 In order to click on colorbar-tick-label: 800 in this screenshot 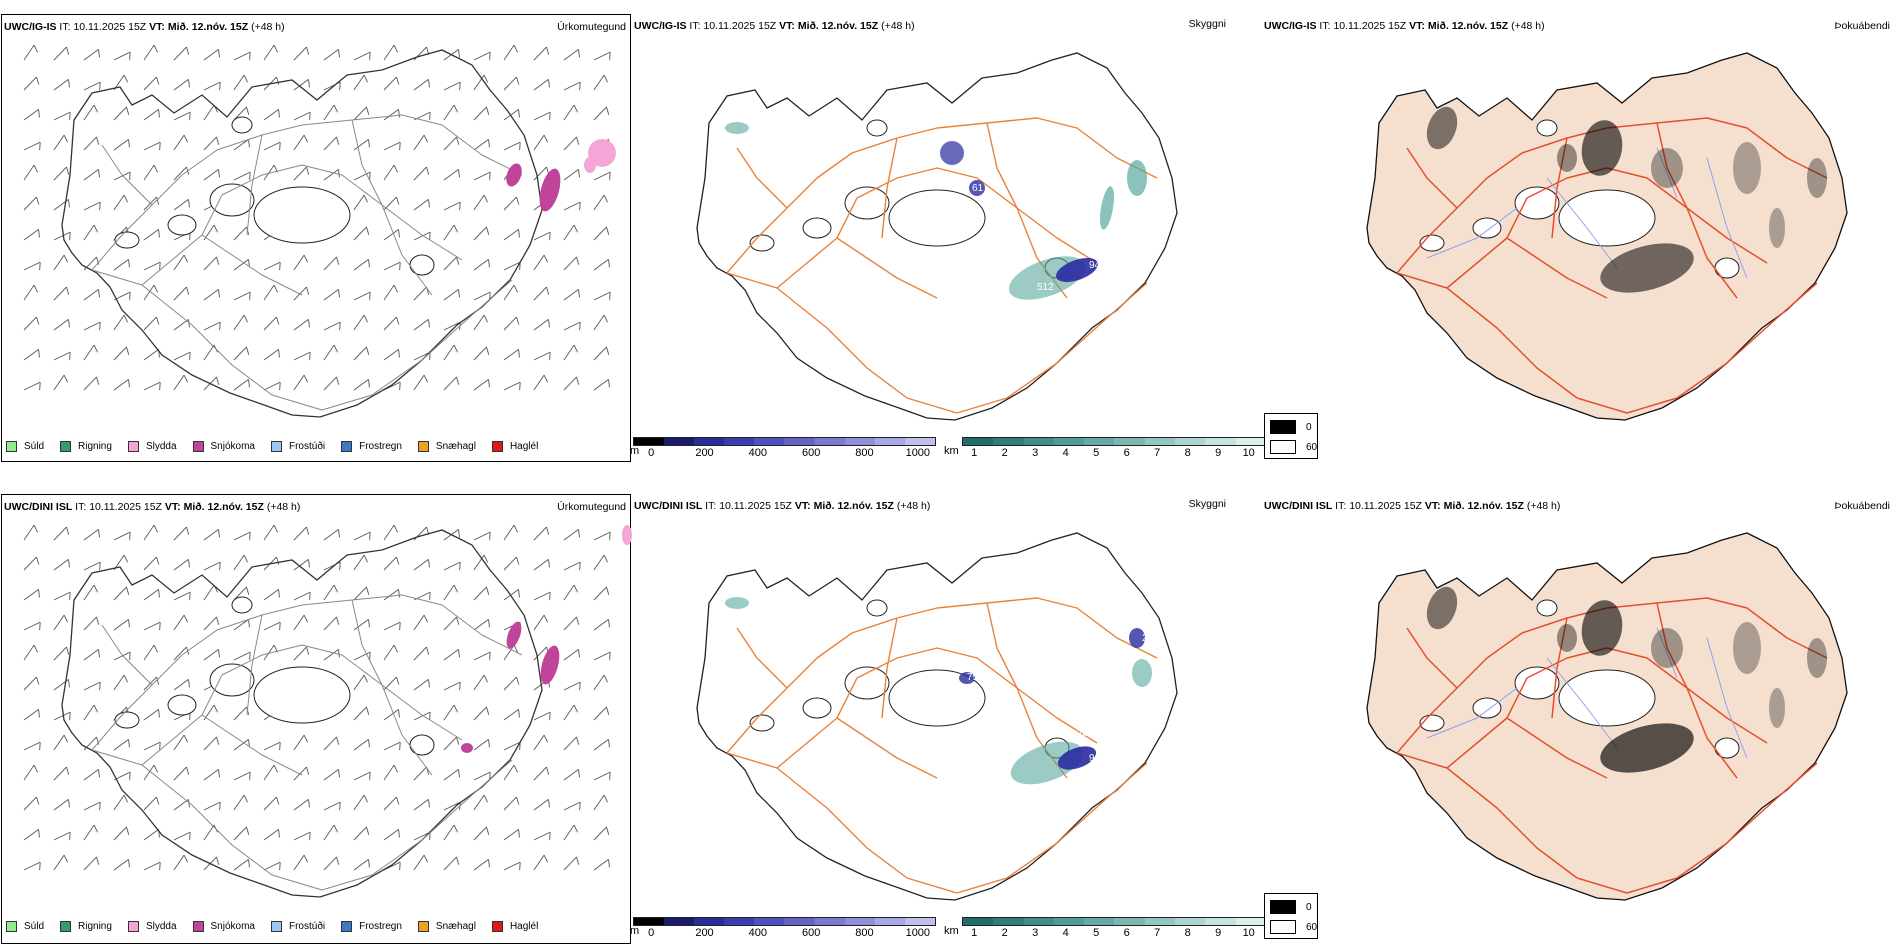, I will do `click(864, 453)`.